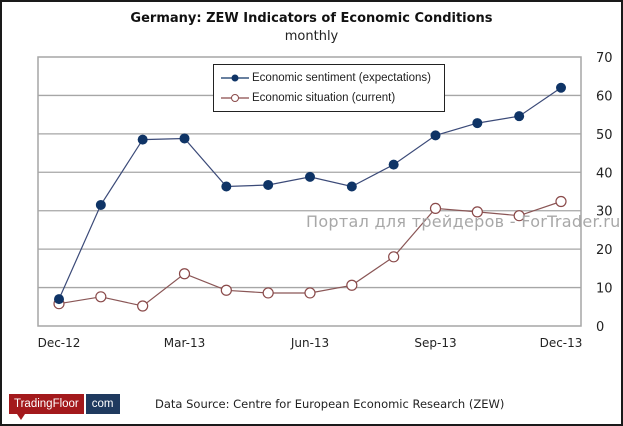 The height and width of the screenshot is (426, 623). Describe the element at coordinates (604, 250) in the screenshot. I see `y-tick-label: 20` at that location.